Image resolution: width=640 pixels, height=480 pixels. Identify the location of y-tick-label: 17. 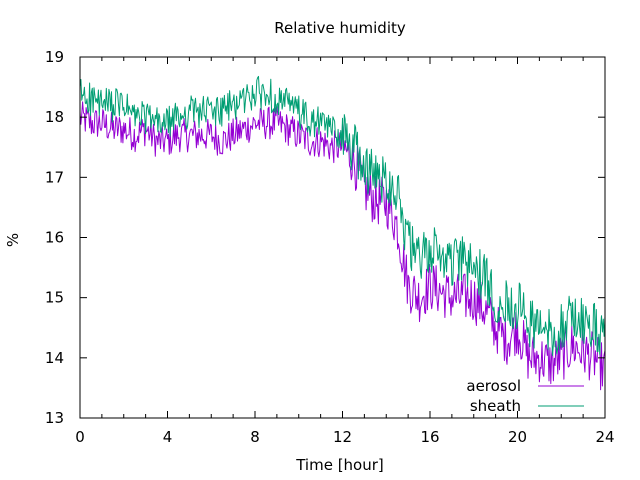
(54, 177).